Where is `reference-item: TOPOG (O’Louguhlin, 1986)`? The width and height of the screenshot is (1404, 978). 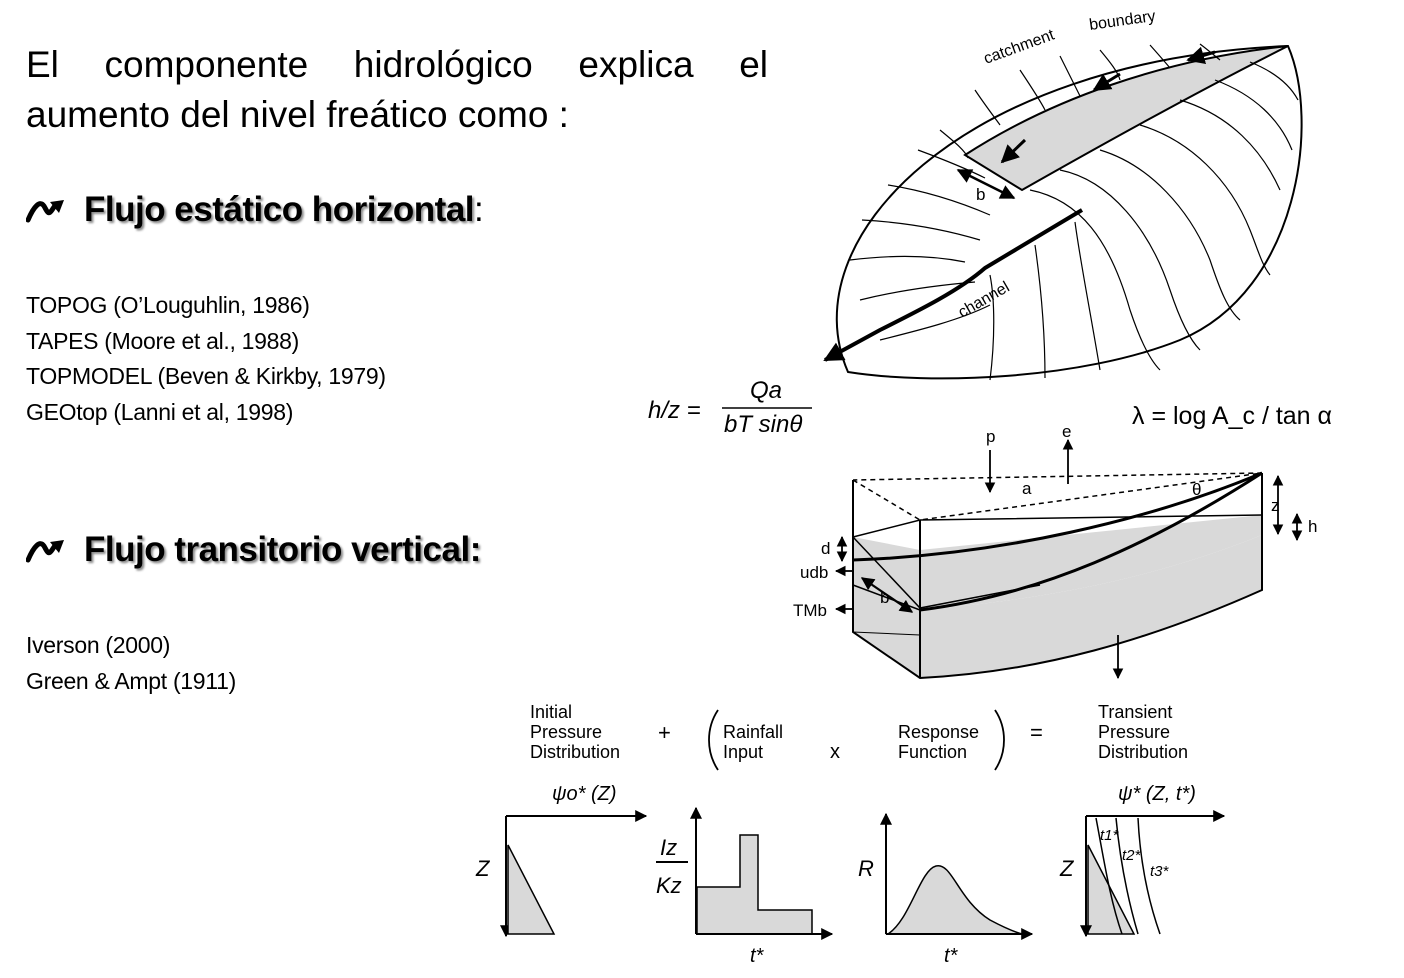
reference-item: TOPOG (O’Louguhlin, 1986) is located at coordinates (168, 305).